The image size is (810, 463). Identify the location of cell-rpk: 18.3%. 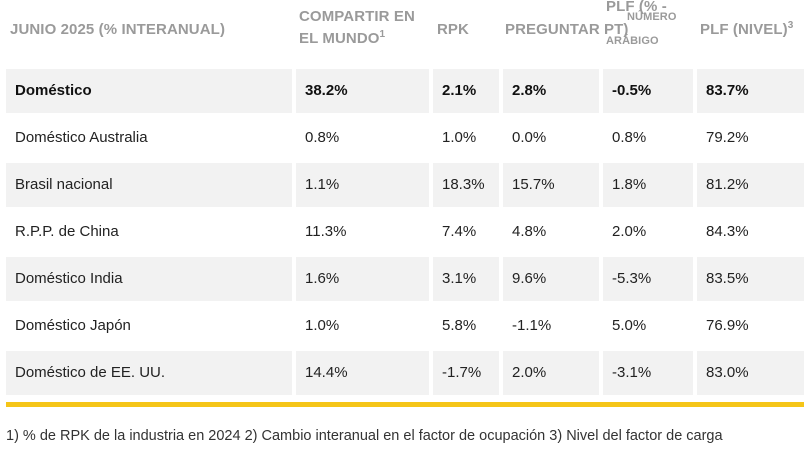
(466, 185).